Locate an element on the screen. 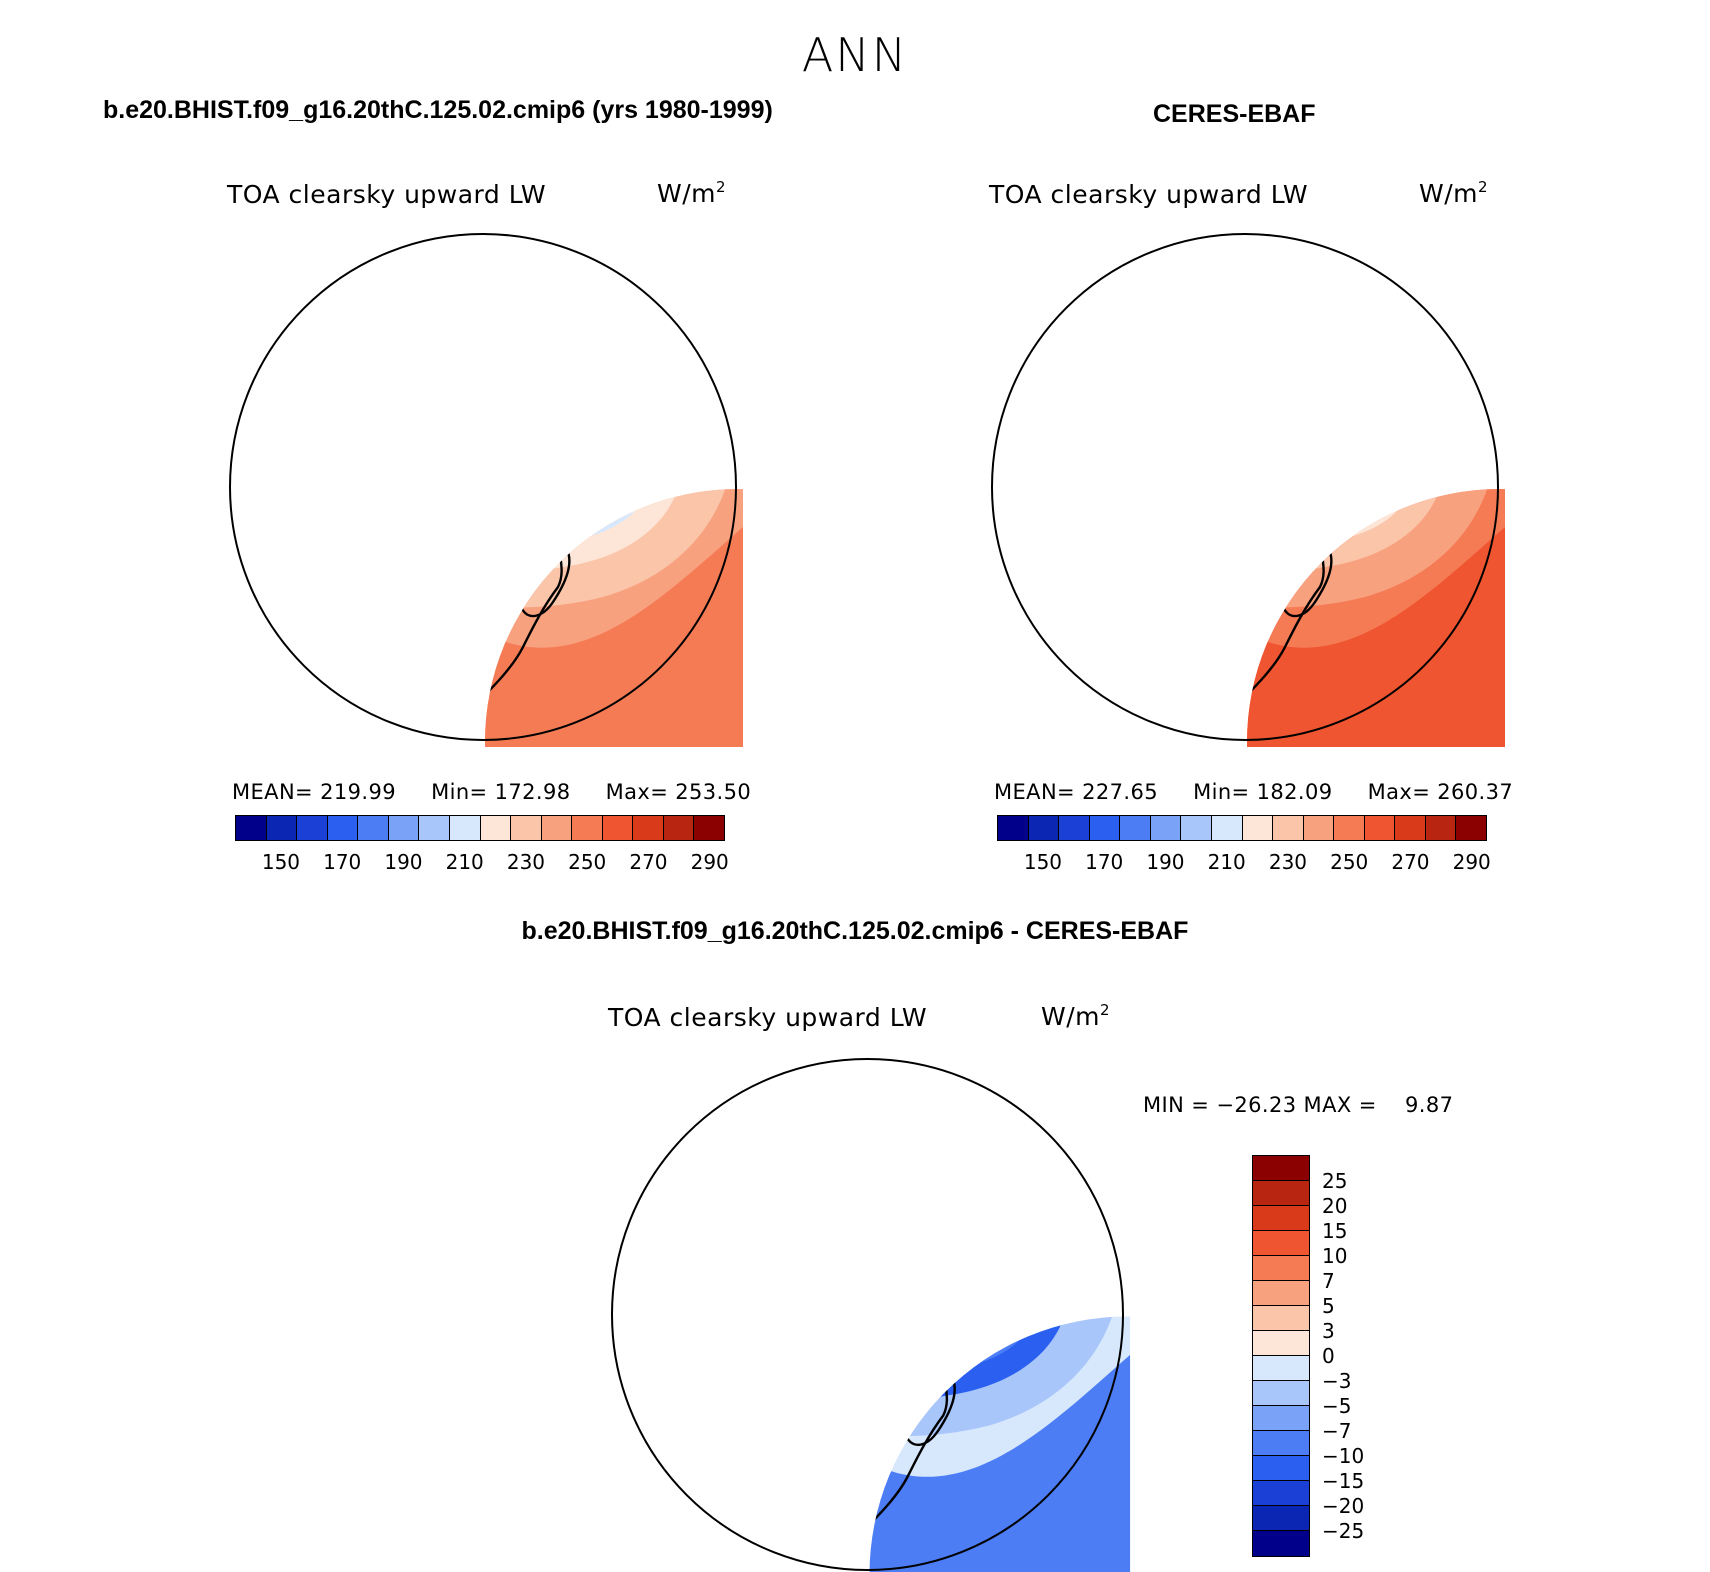  colorbar-tick-label: 25 is located at coordinates (1335, 1181).